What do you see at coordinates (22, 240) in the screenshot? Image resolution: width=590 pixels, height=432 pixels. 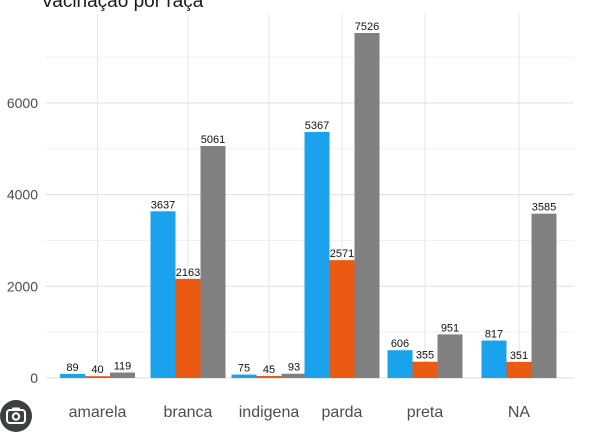 I see `y-axis: 0 2000 4000 6000` at bounding box center [22, 240].